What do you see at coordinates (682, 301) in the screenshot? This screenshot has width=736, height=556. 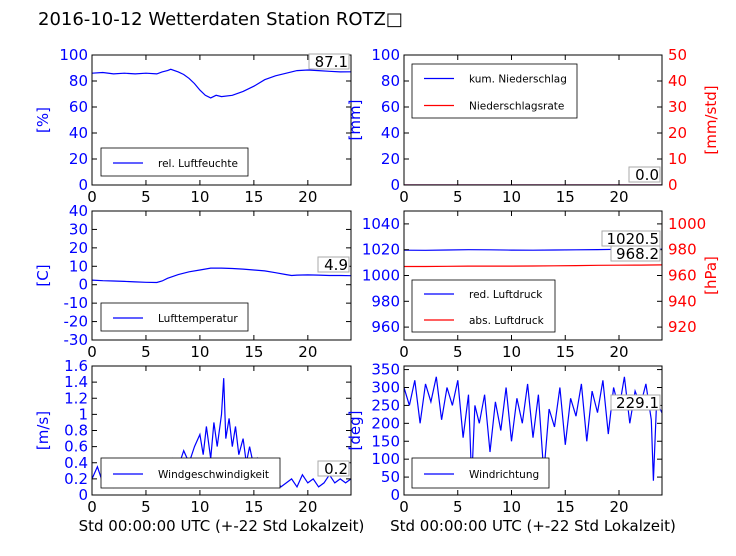 I see `y2-tick-label-pressure-940: 940` at bounding box center [682, 301].